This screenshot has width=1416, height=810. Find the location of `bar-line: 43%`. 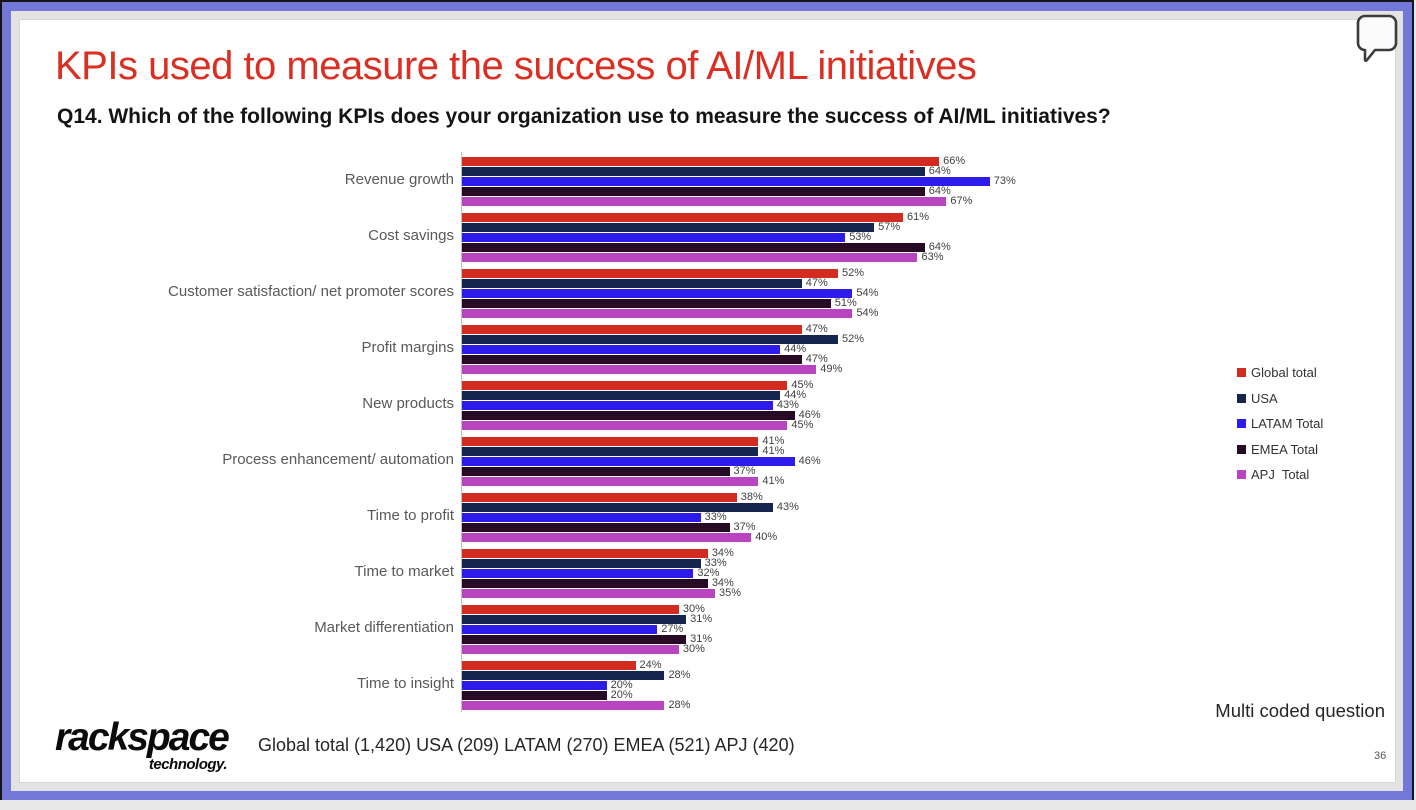

bar-line: 43% is located at coordinates (851, 507).